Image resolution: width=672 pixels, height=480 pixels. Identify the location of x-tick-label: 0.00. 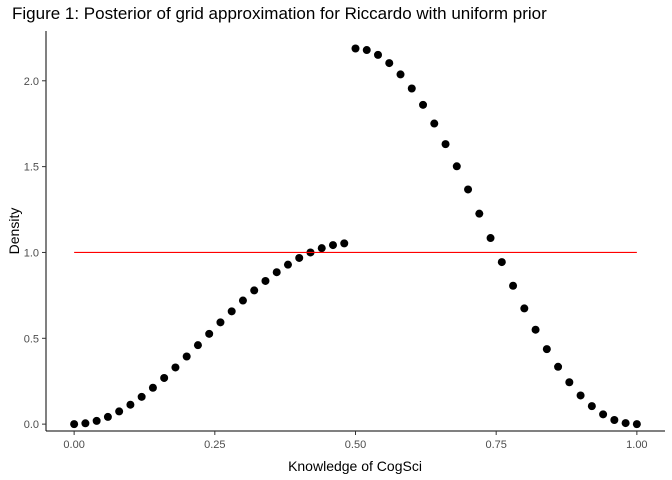
(73, 445).